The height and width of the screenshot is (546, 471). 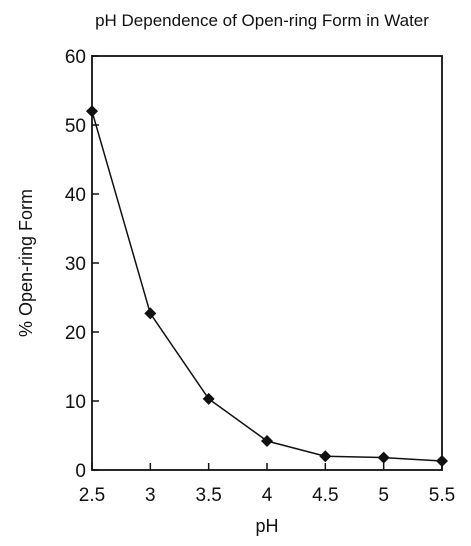 I want to click on x-tick-label: 2.5, so click(x=92, y=495).